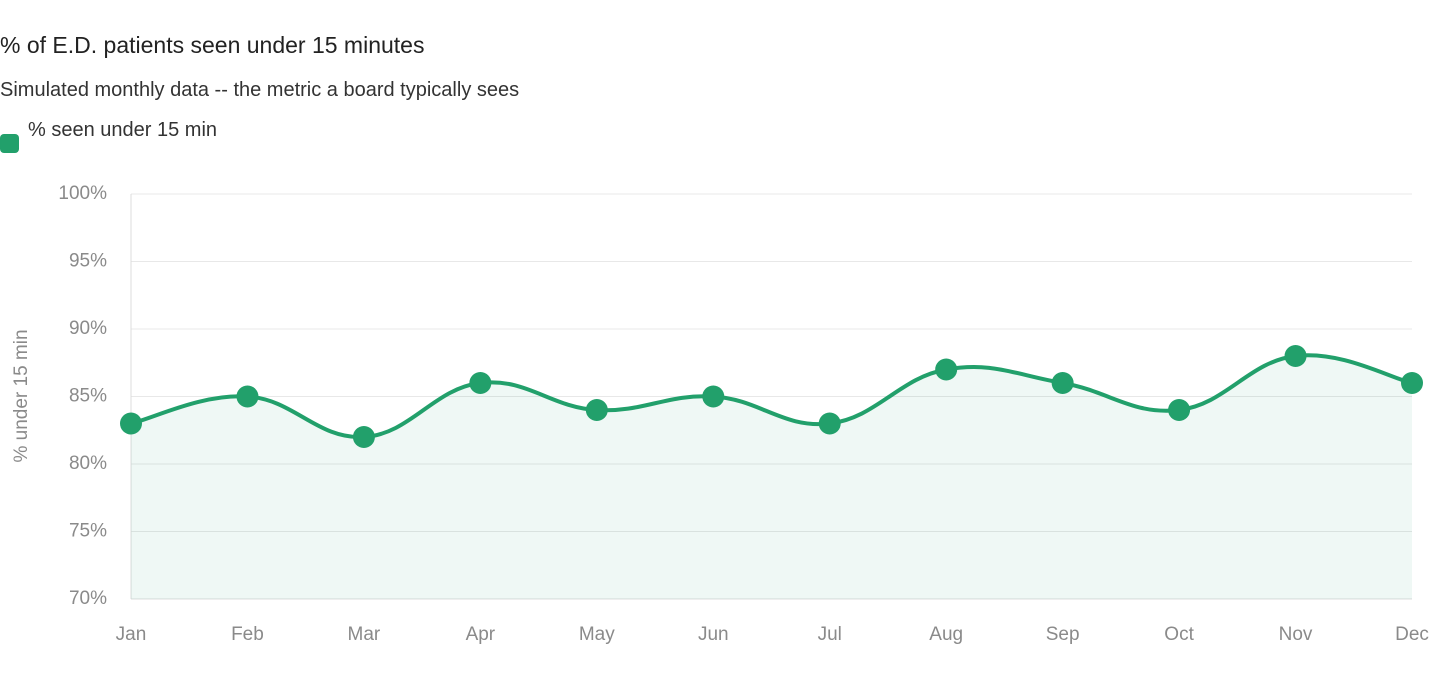  What do you see at coordinates (247, 634) in the screenshot?
I see `x-tick-label: Feb` at bounding box center [247, 634].